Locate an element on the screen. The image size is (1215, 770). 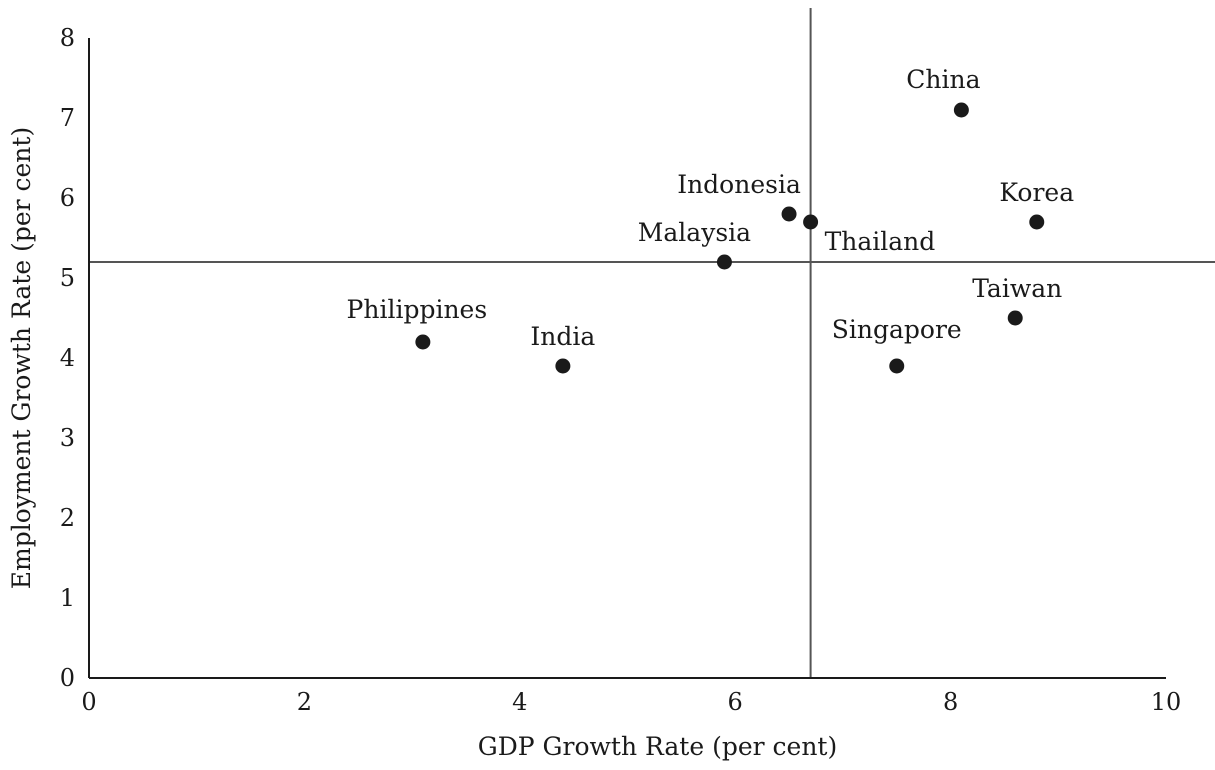
x-tick-label: 2 is located at coordinates (304, 702).